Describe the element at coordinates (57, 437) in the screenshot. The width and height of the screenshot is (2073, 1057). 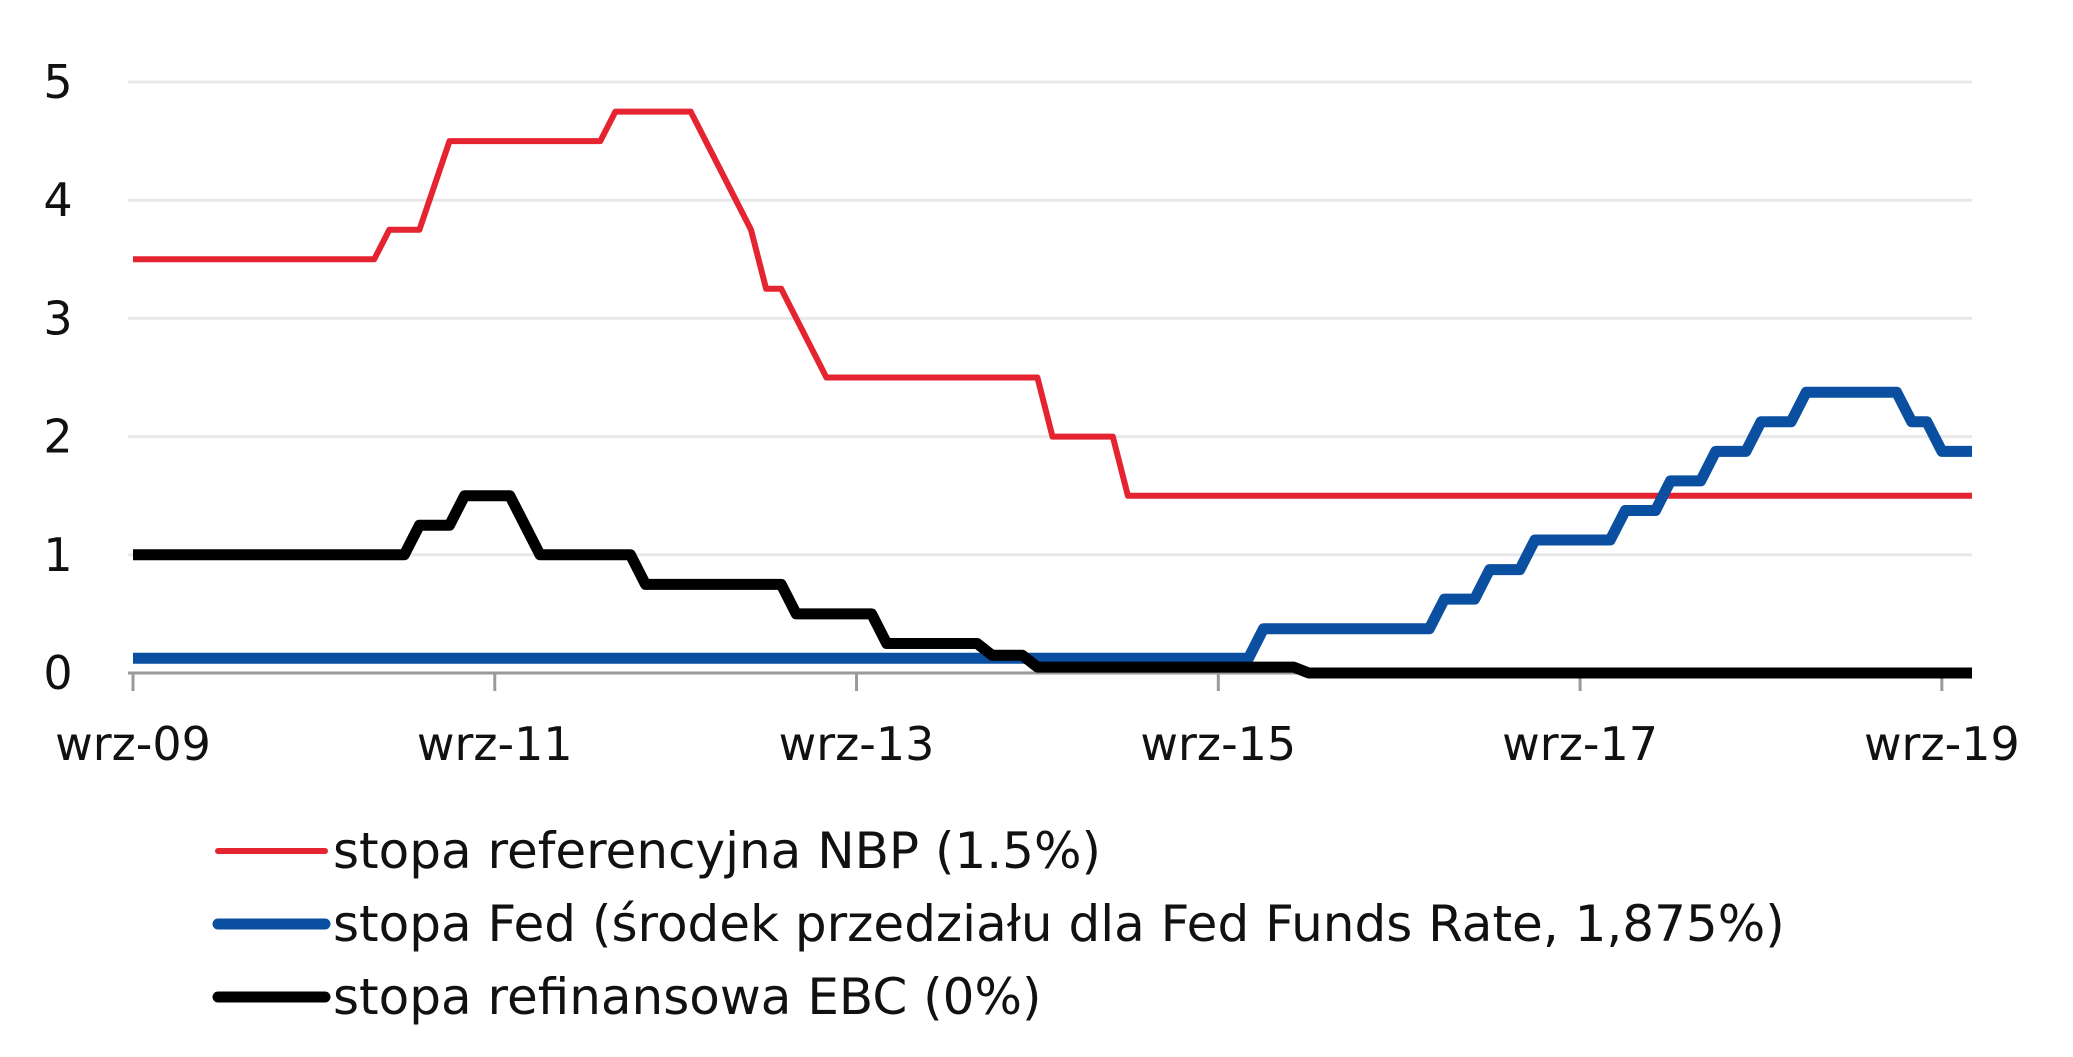
I see `y-tick-label: 2` at that location.